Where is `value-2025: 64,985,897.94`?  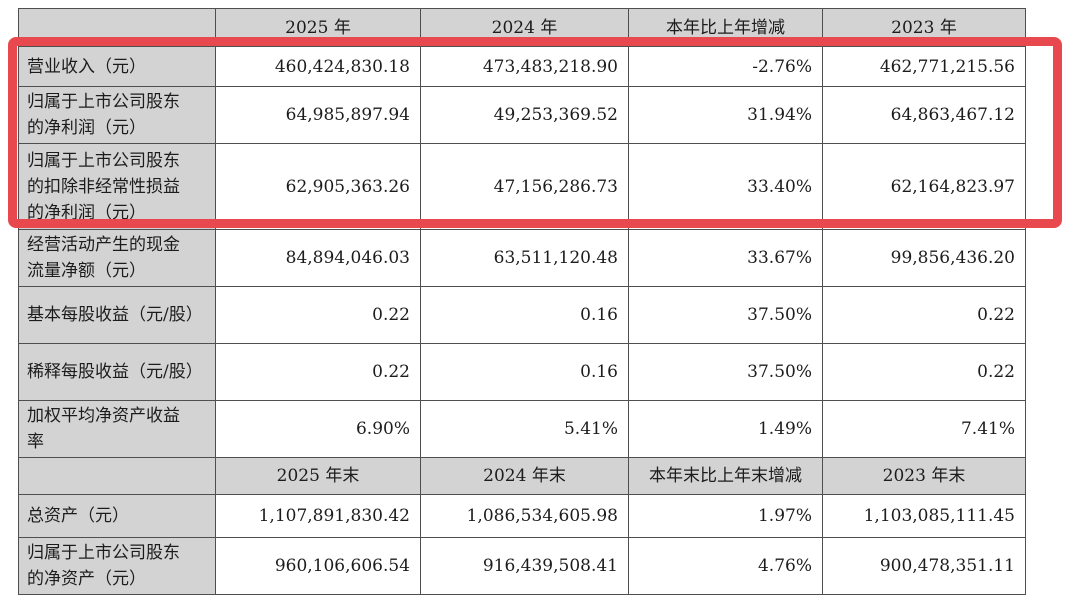 value-2025: 64,985,897.94 is located at coordinates (318, 115).